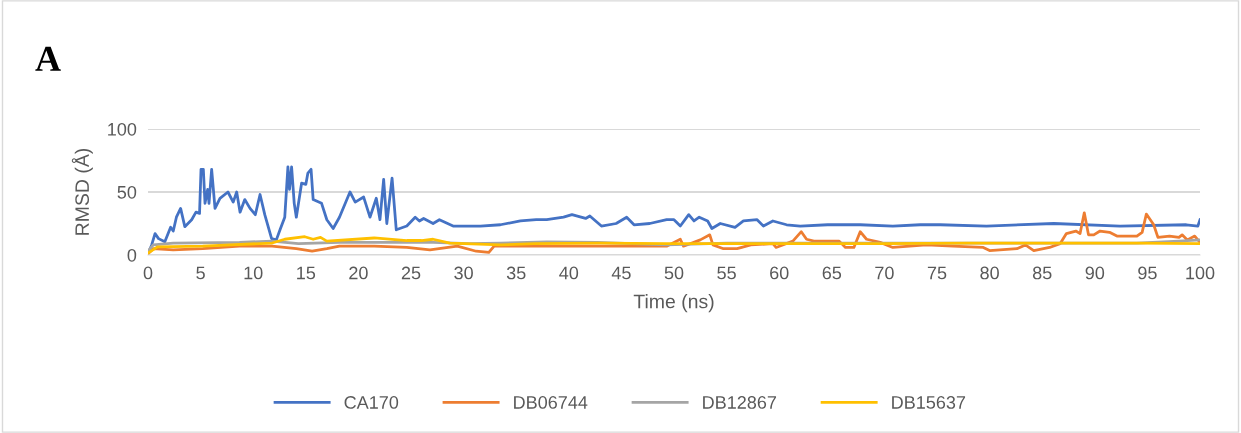 The height and width of the screenshot is (433, 1241). Describe the element at coordinates (929, 402) in the screenshot. I see `legend-label: DB15637` at that location.